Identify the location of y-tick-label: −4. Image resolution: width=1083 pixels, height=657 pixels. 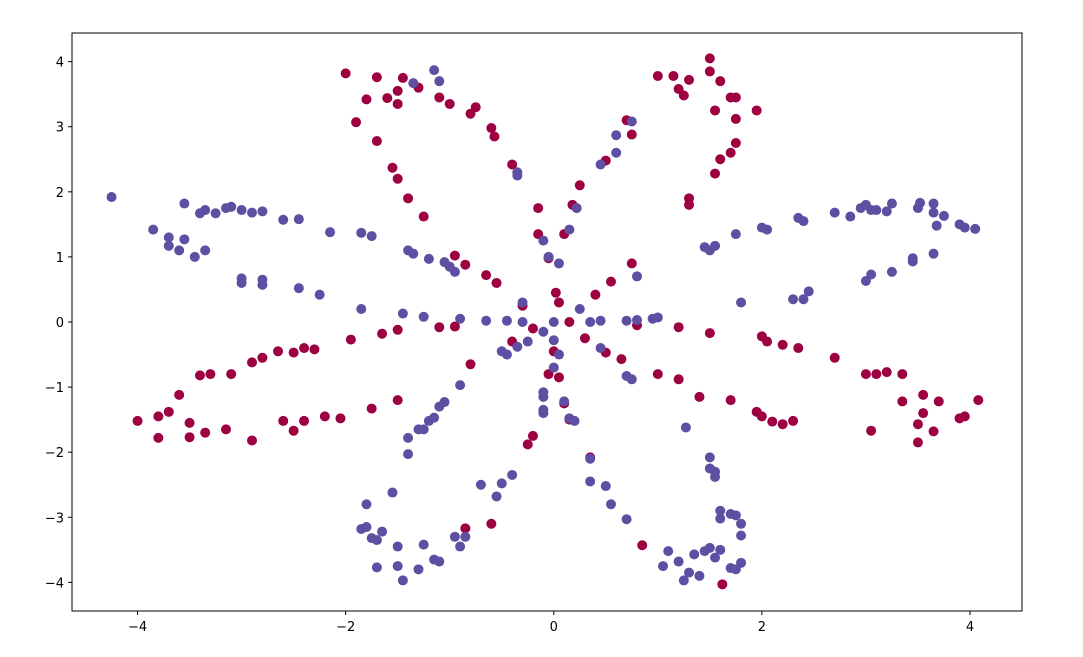
(54, 583).